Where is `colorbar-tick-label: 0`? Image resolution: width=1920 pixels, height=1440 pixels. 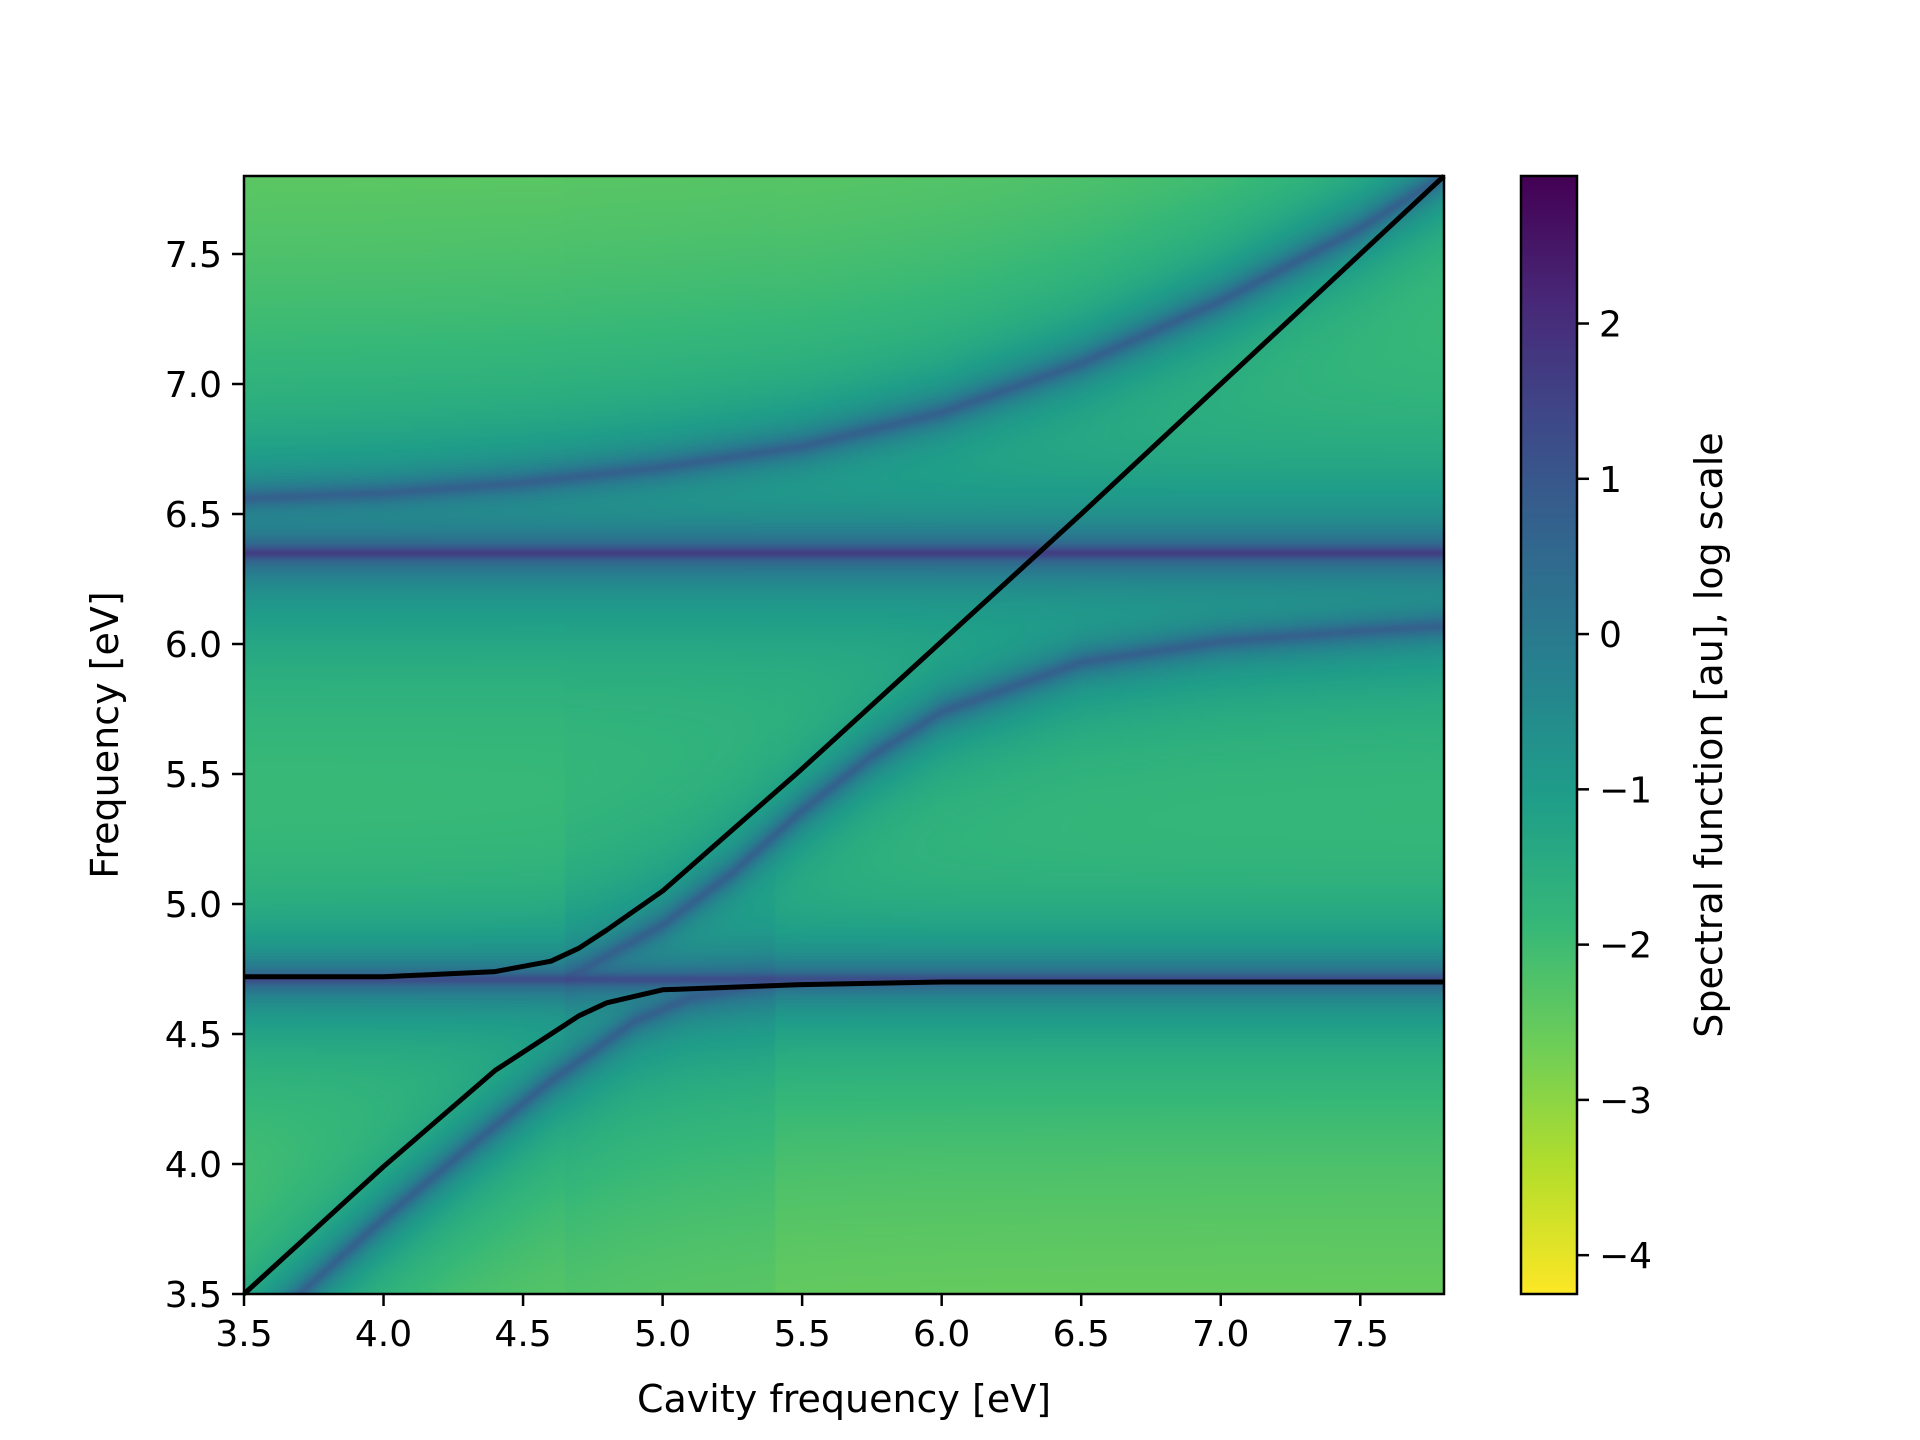 colorbar-tick-label: 0 is located at coordinates (1610, 635).